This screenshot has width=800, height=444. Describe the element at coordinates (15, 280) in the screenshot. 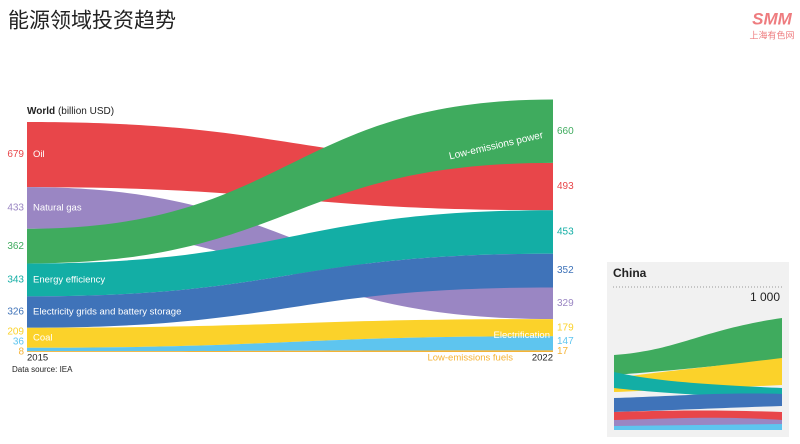

I see `value-label: 343` at that location.